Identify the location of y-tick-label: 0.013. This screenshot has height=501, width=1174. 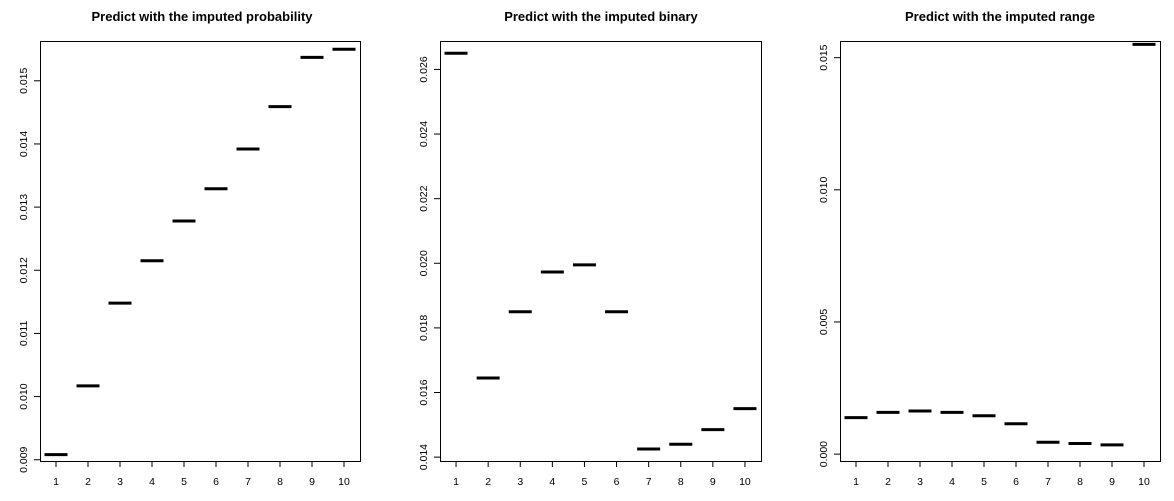
(24, 207).